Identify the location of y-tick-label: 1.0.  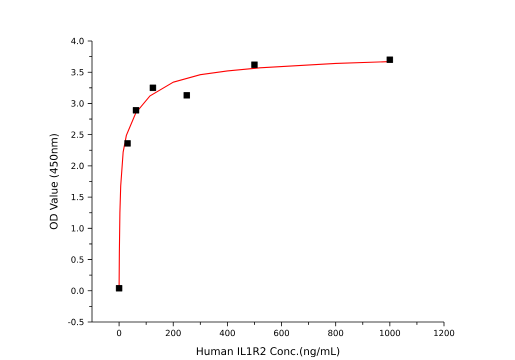
(78, 228).